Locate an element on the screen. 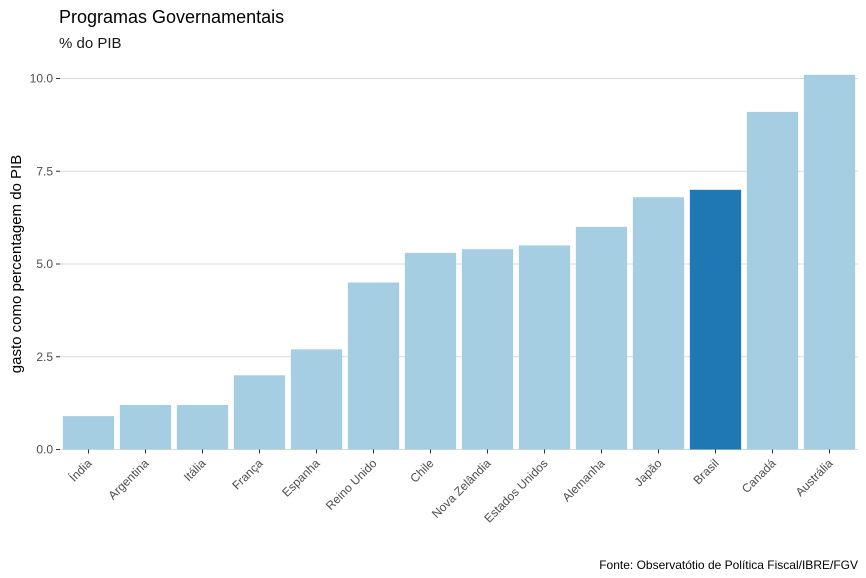 This screenshot has height=578, width=866. x-tick-label: Itália is located at coordinates (195, 470).